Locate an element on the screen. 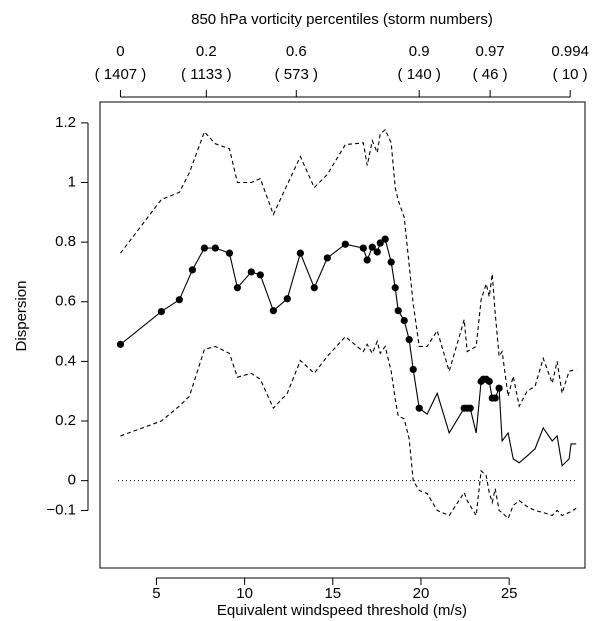  x2-tick-sublabel: ( 140 ) is located at coordinates (419, 74).